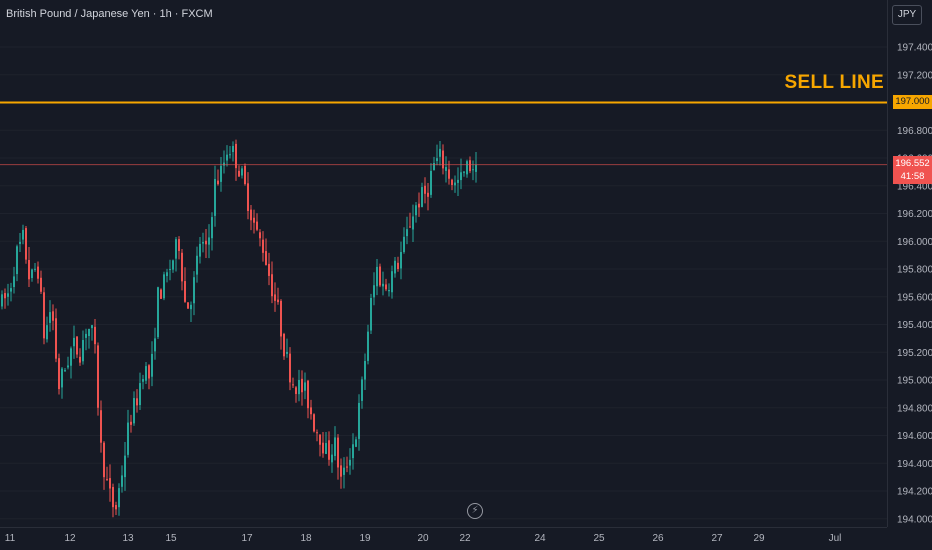  Describe the element at coordinates (914, 492) in the screenshot. I see `price-tick-label: 194.200` at that location.